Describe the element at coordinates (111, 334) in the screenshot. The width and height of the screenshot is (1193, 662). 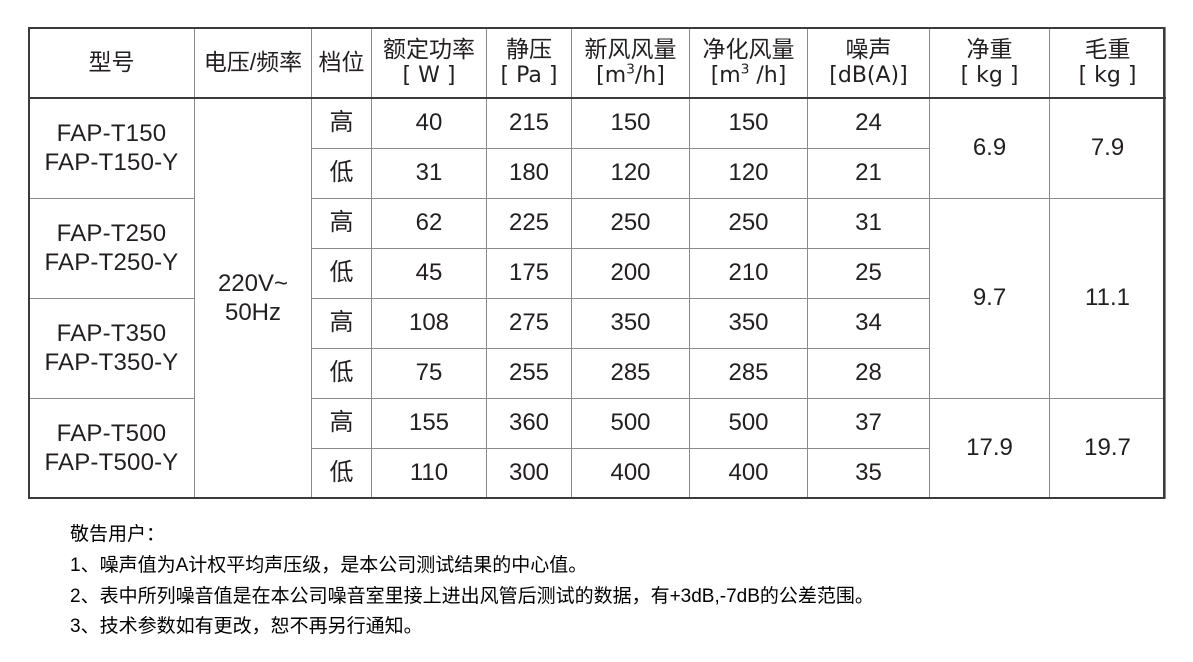
I see `model-name-primary: FAP-T350` at that location.